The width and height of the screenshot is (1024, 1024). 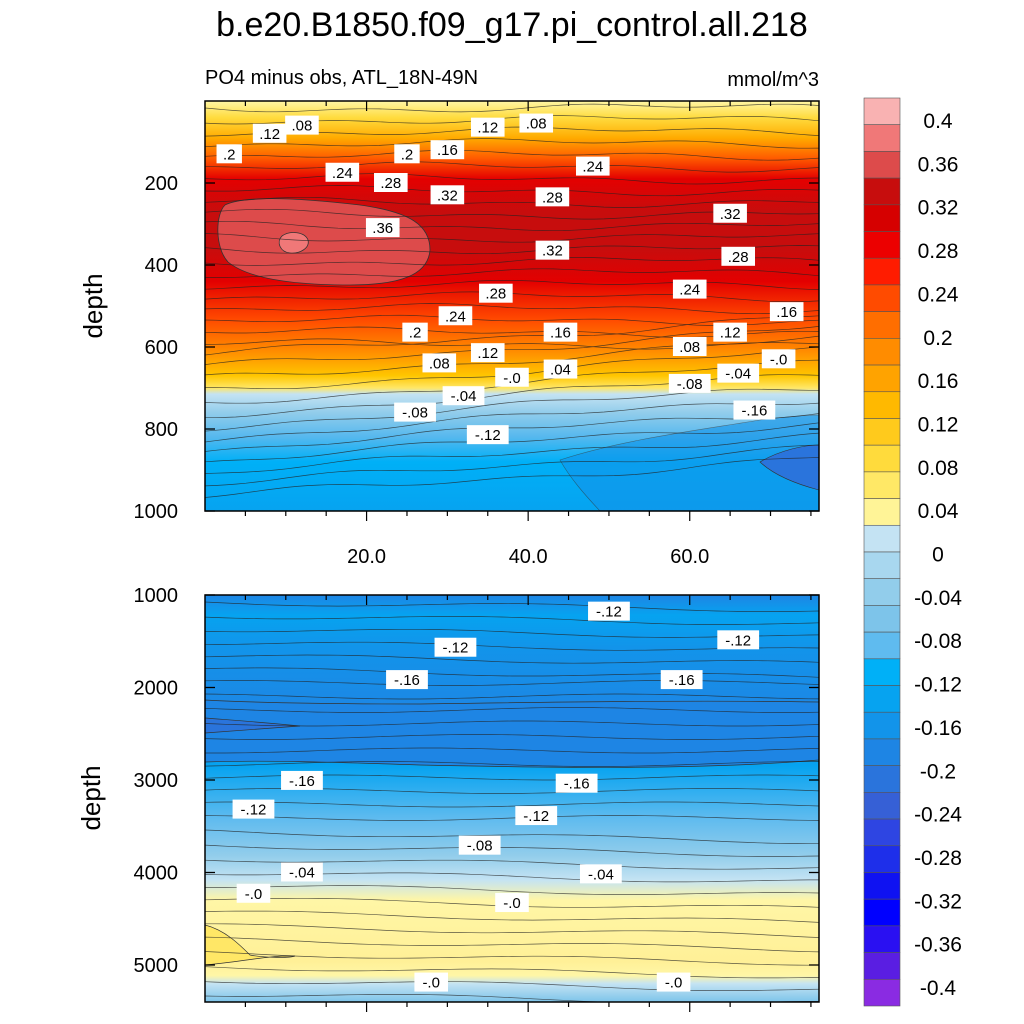 I want to click on x-tick-label: 20.0, so click(x=366, y=557).